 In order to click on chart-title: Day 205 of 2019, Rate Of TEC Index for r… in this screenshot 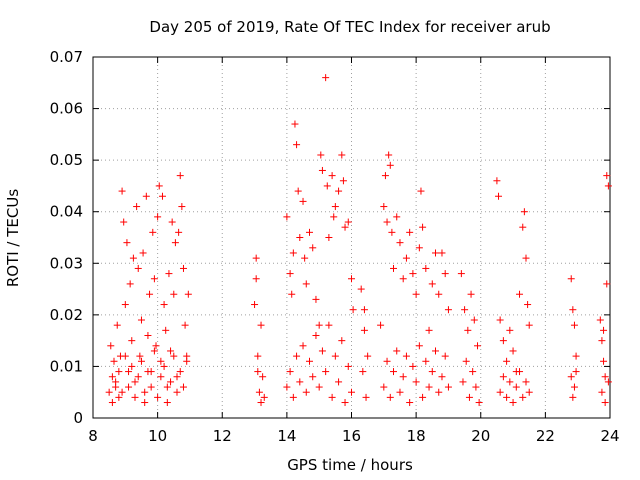, I will do `click(349, 27)`.